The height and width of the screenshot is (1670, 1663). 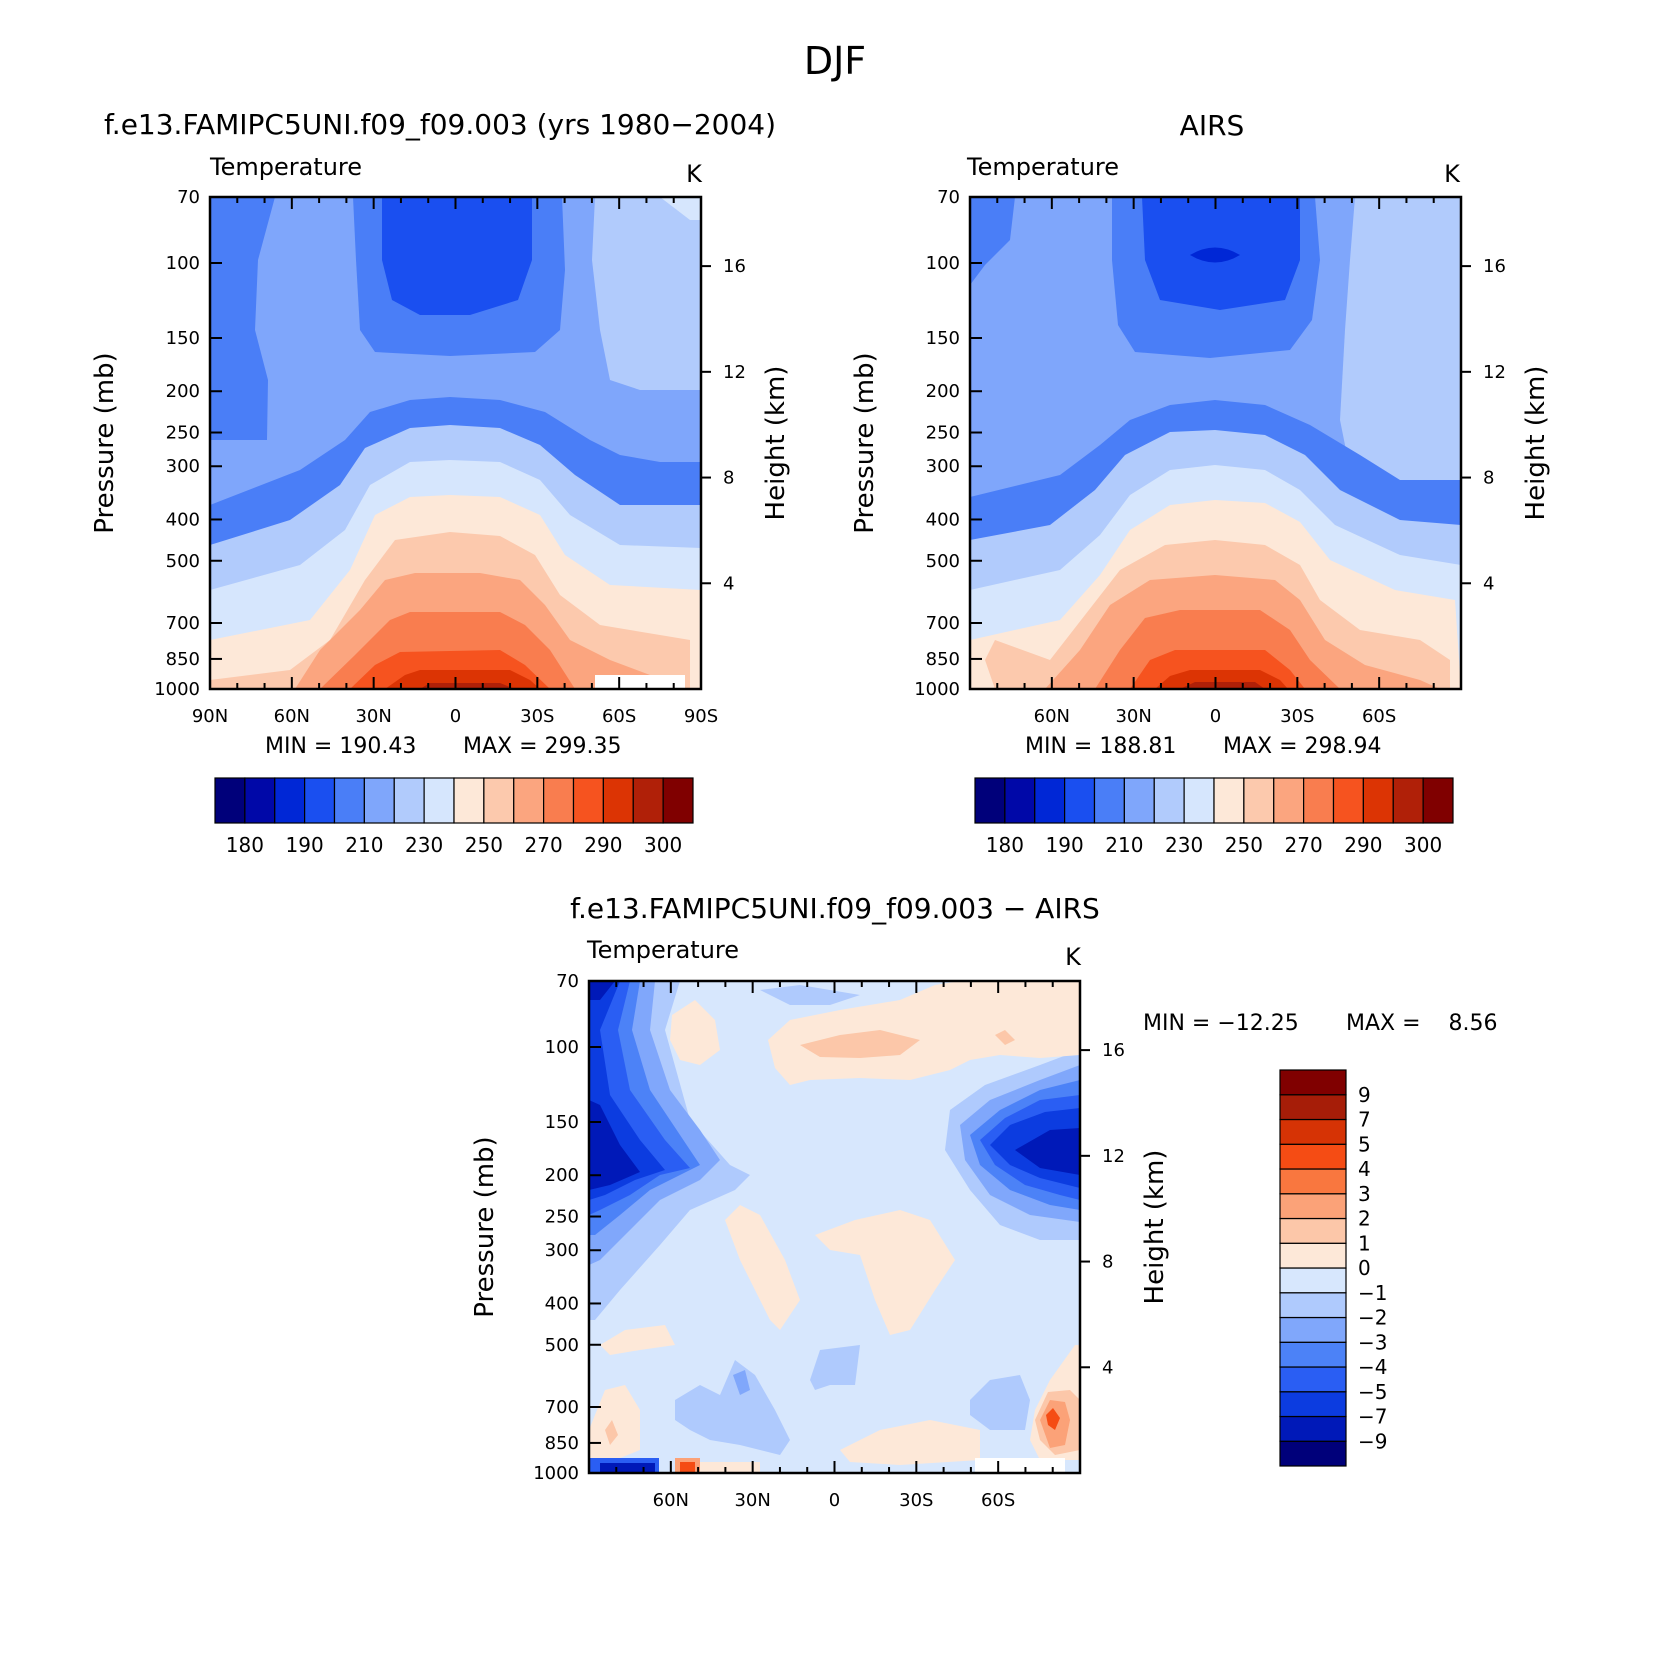 What do you see at coordinates (1155, 1227) in the screenshot?
I see `y-axis-right-title: Height (km)` at bounding box center [1155, 1227].